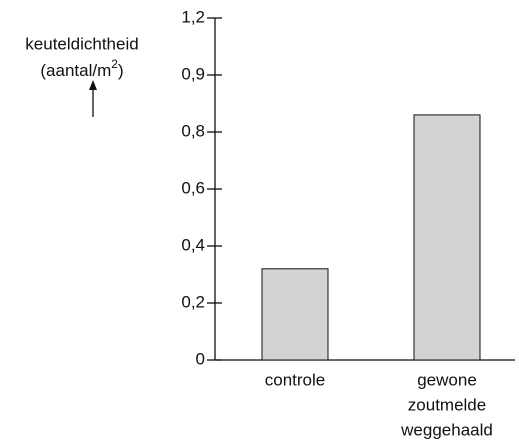 The image size is (519, 445). I want to click on arrow-head, so click(93, 85).